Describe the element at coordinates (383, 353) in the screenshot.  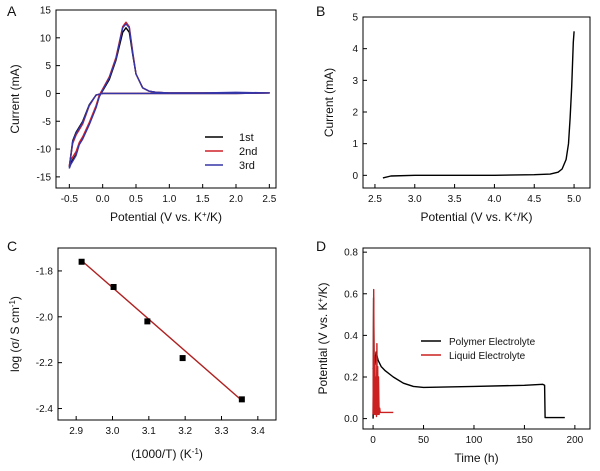
I see `series-line-liquid-electrolyte` at that location.